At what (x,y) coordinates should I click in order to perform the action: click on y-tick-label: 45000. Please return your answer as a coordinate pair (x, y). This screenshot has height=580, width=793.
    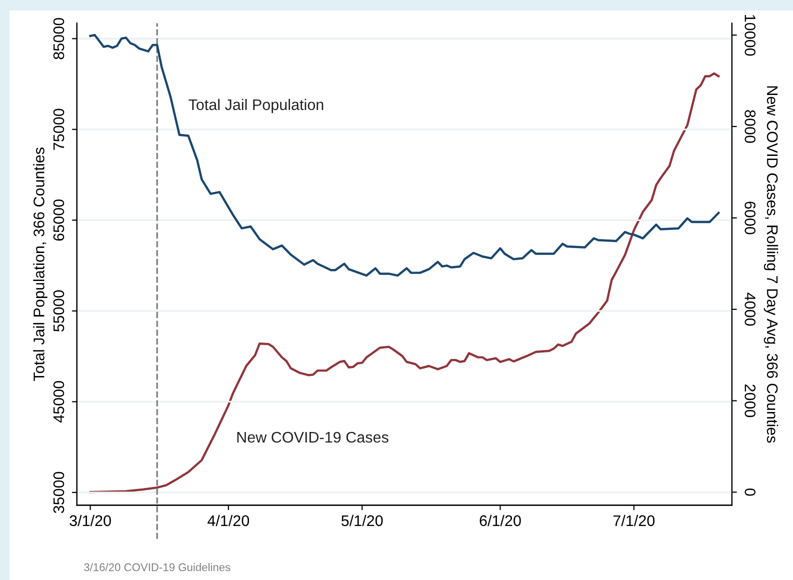
    Looking at the image, I should click on (58, 402).